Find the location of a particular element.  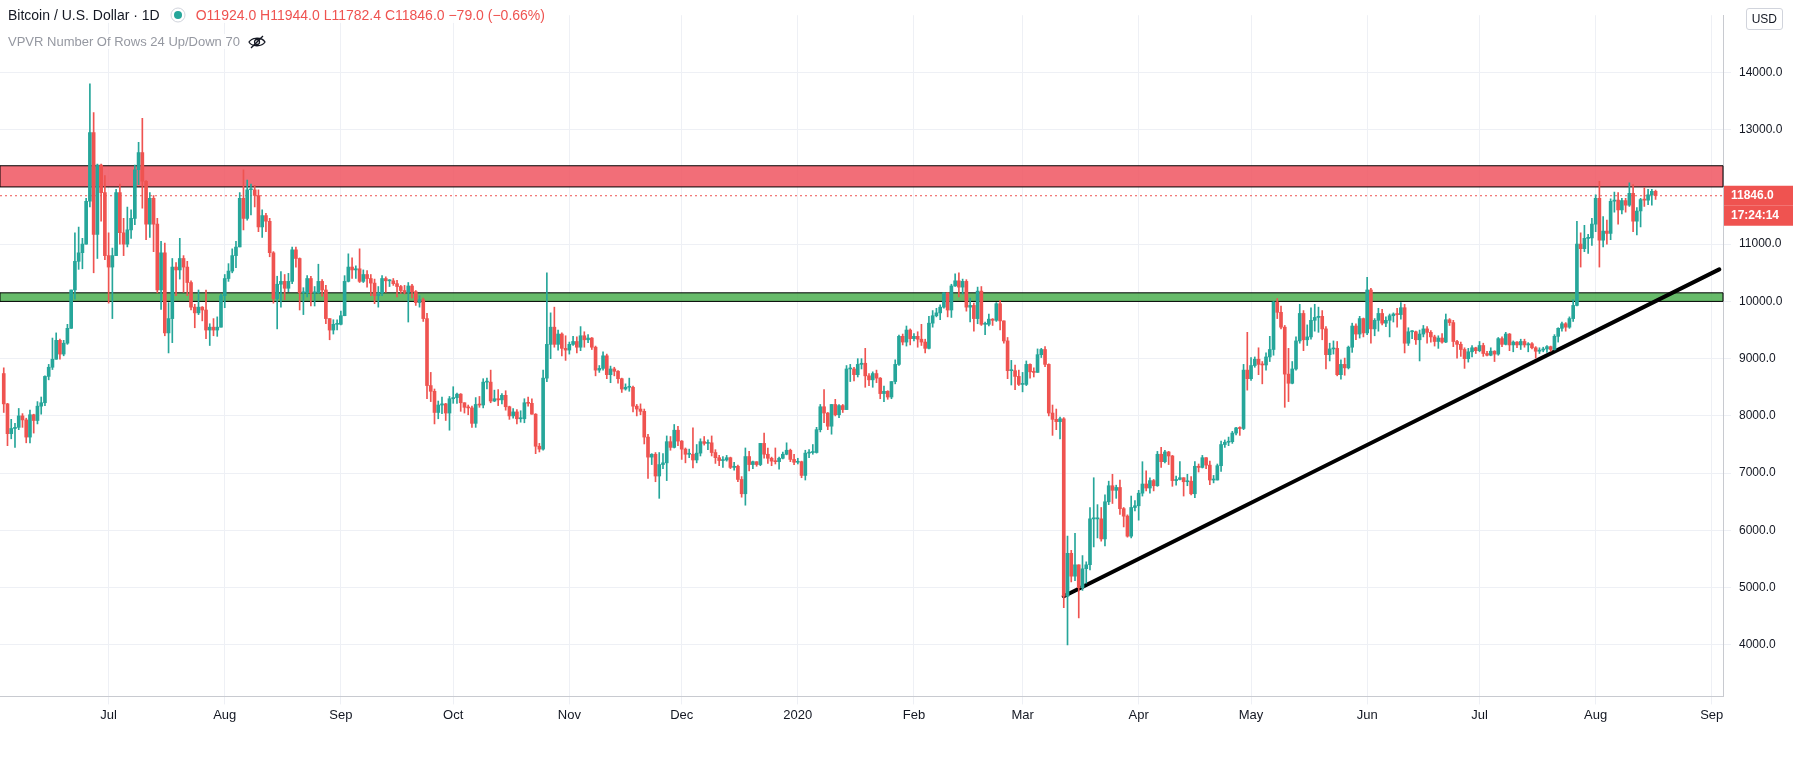

y-tick-label: 10000.0 is located at coordinates (1761, 300).